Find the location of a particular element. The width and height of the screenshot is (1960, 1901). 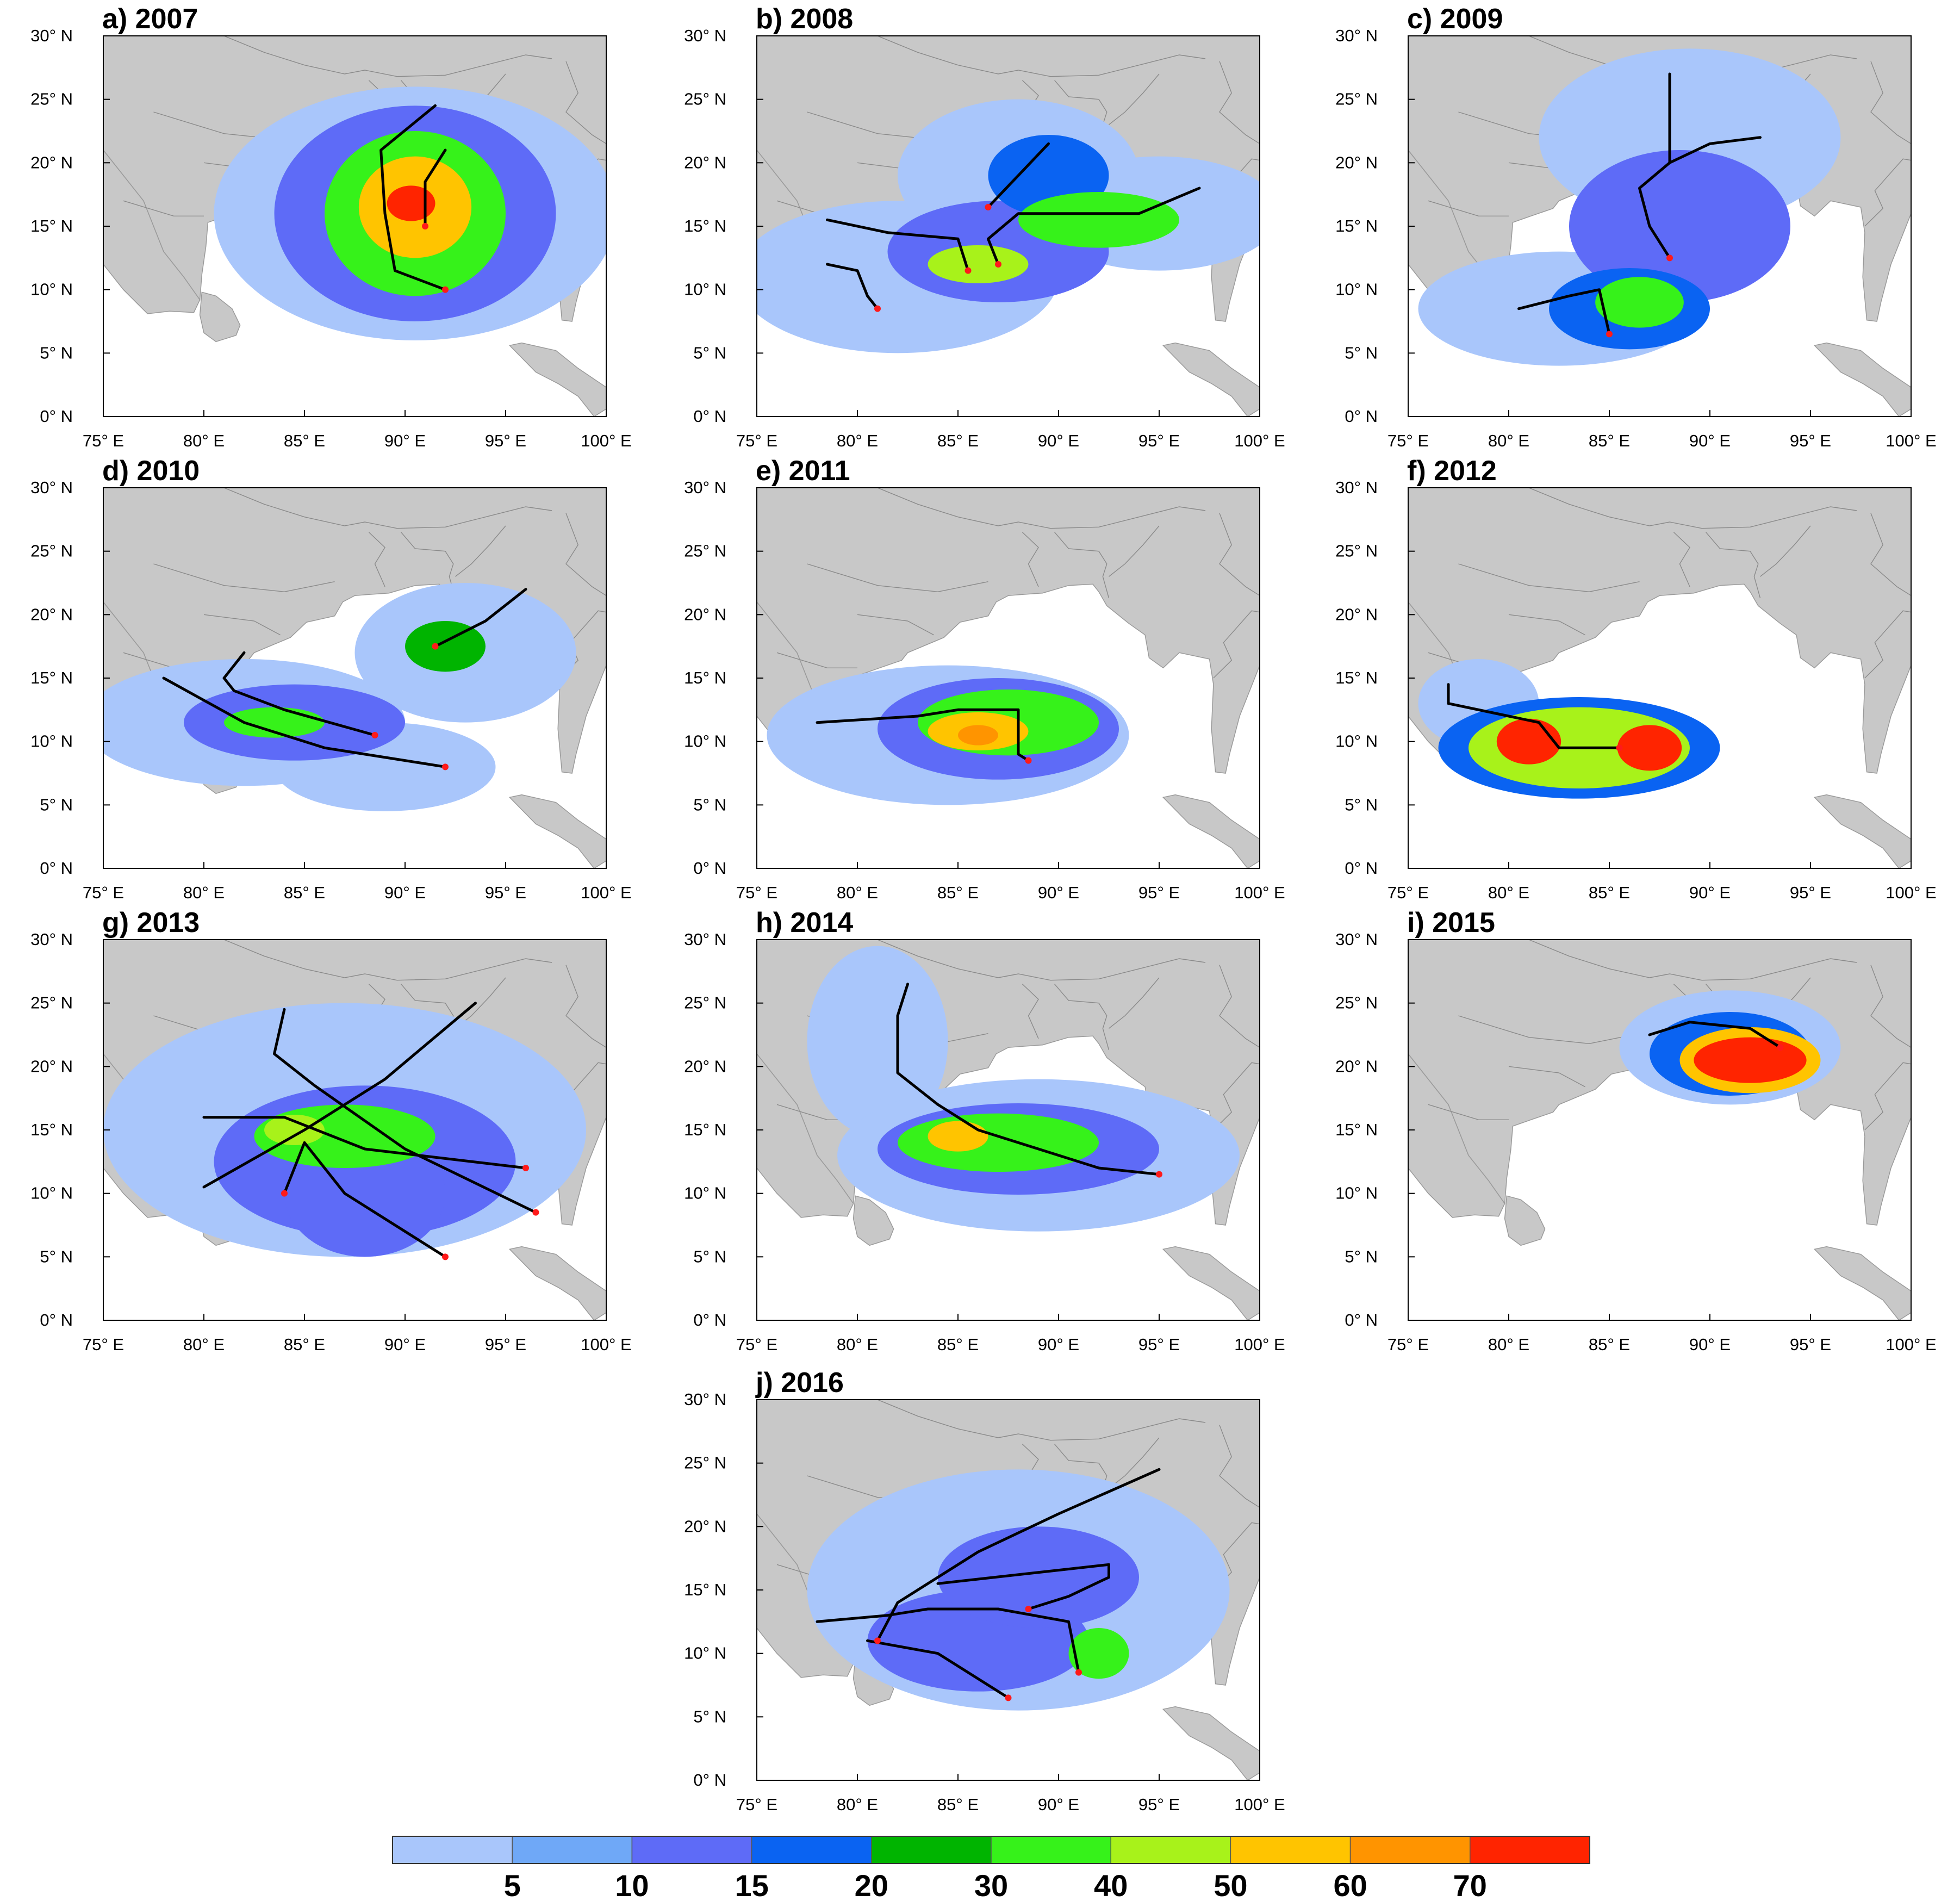

colorbar: 5 10 15 20 30 40 50 60 70 is located at coordinates (991, 1868).